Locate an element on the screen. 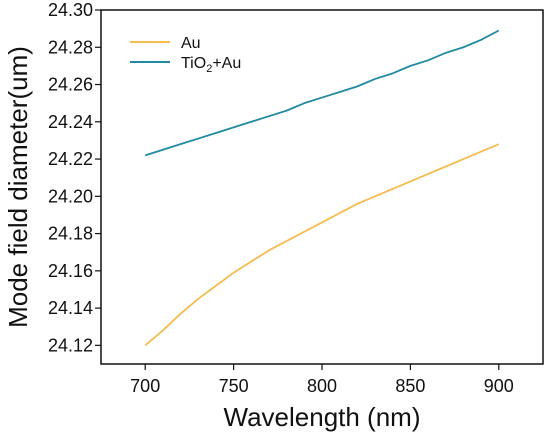 This screenshot has width=550, height=439. x-tick-label: 750 is located at coordinates (234, 386).